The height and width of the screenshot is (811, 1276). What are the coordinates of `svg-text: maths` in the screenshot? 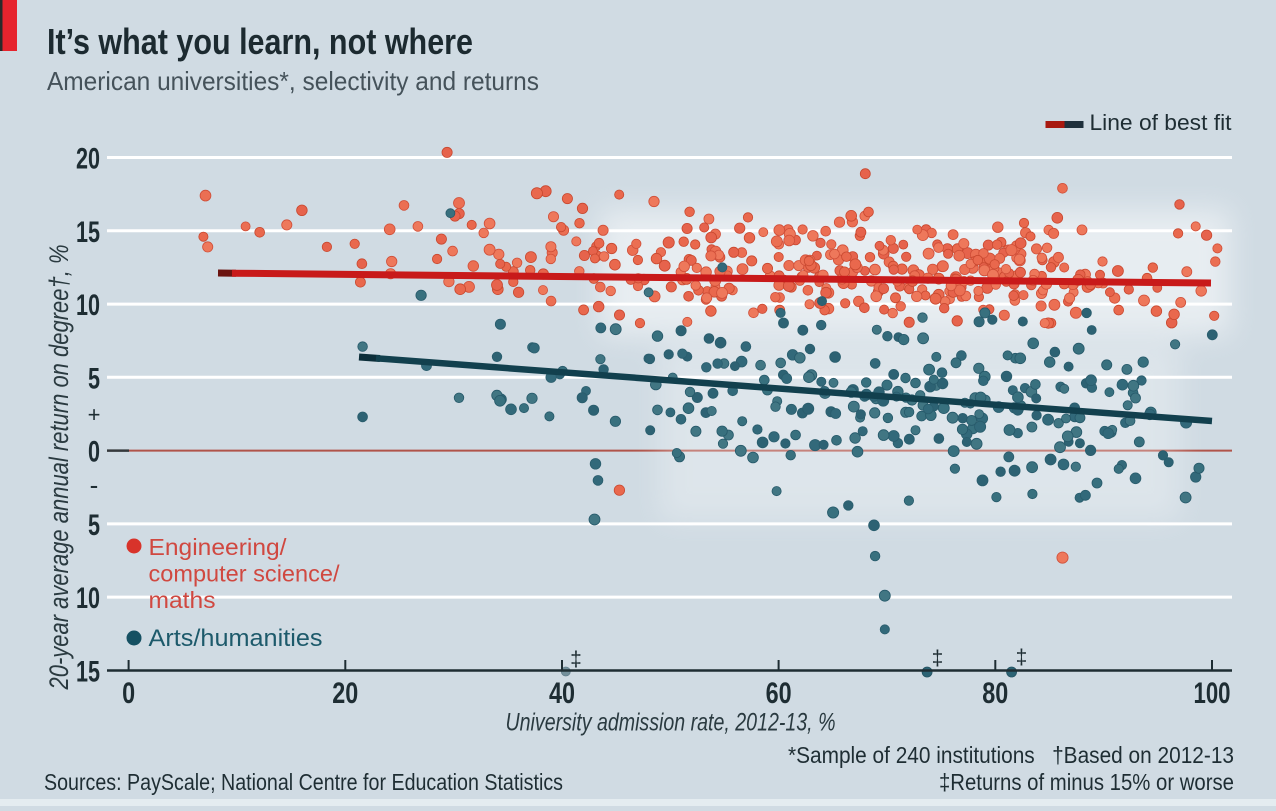 It's located at (182, 600).